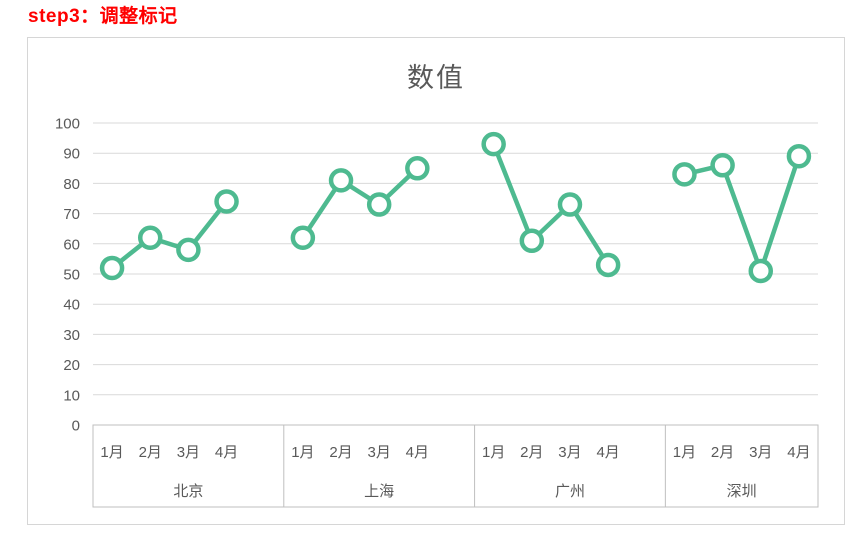 The width and height of the screenshot is (865, 545). I want to click on y-tick-label: 70, so click(71, 214).